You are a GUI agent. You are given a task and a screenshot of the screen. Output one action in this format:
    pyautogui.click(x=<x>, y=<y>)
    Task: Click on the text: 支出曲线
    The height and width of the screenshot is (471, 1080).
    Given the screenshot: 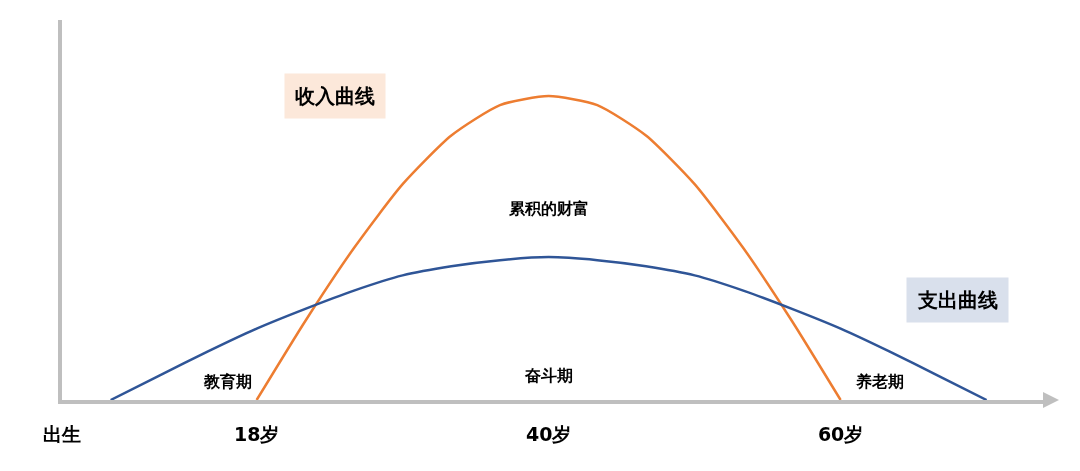 What is the action you would take?
    pyautogui.click(x=957, y=300)
    